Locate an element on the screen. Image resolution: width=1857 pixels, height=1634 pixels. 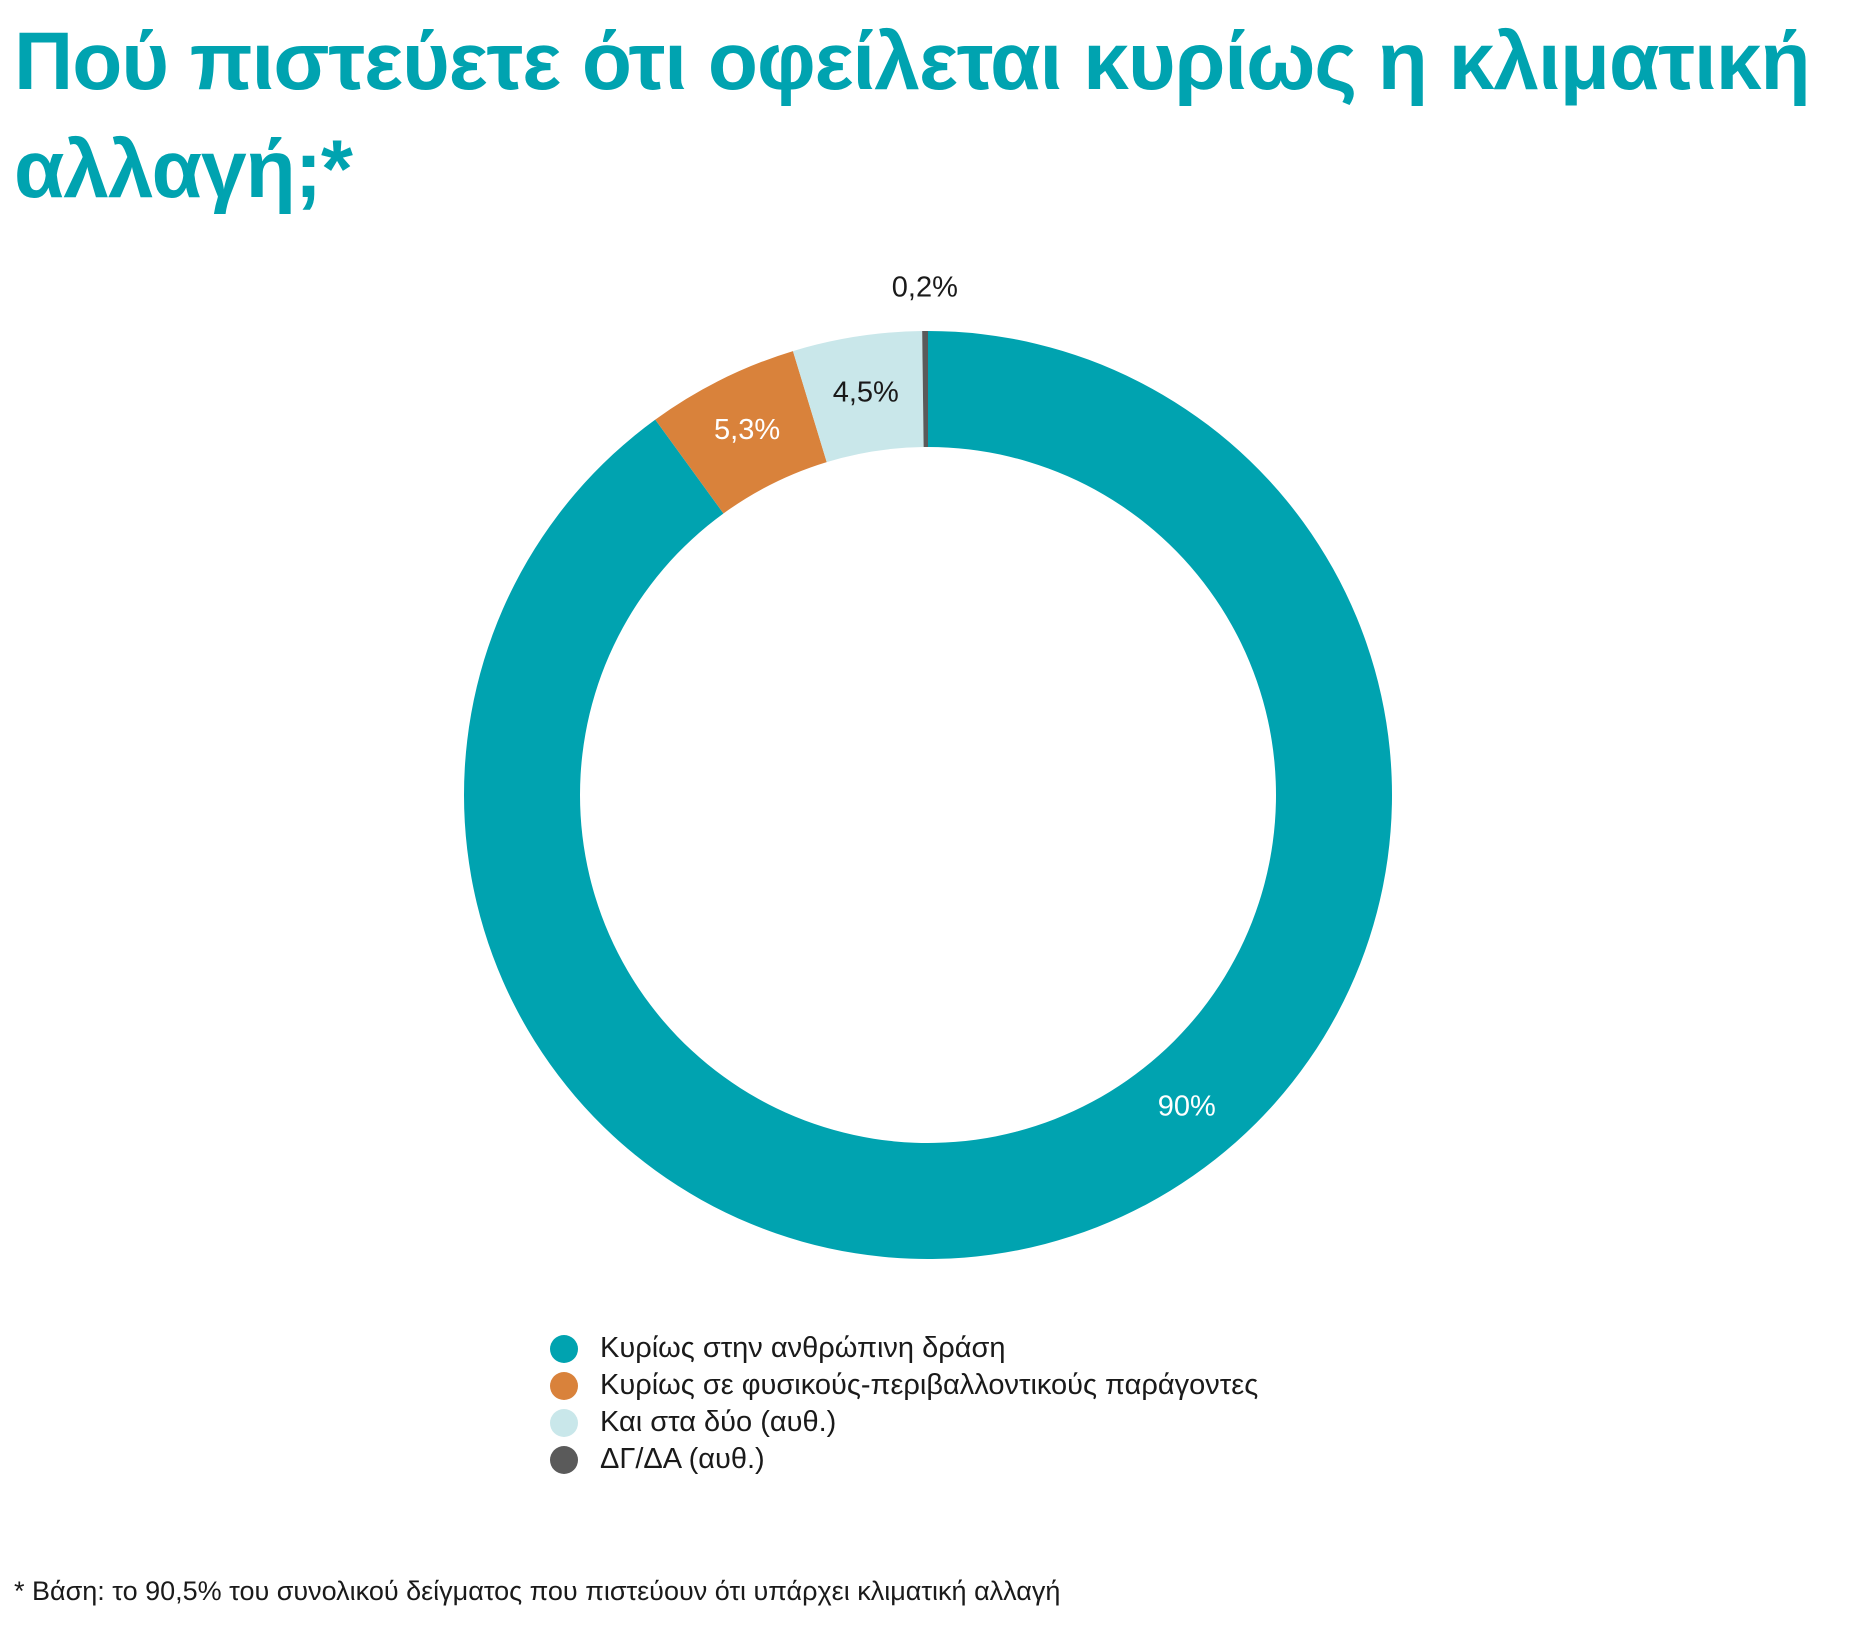
legend-item-human-activity: Κυρίως στην ανθρώπινη δράση is located at coordinates (904, 1348).